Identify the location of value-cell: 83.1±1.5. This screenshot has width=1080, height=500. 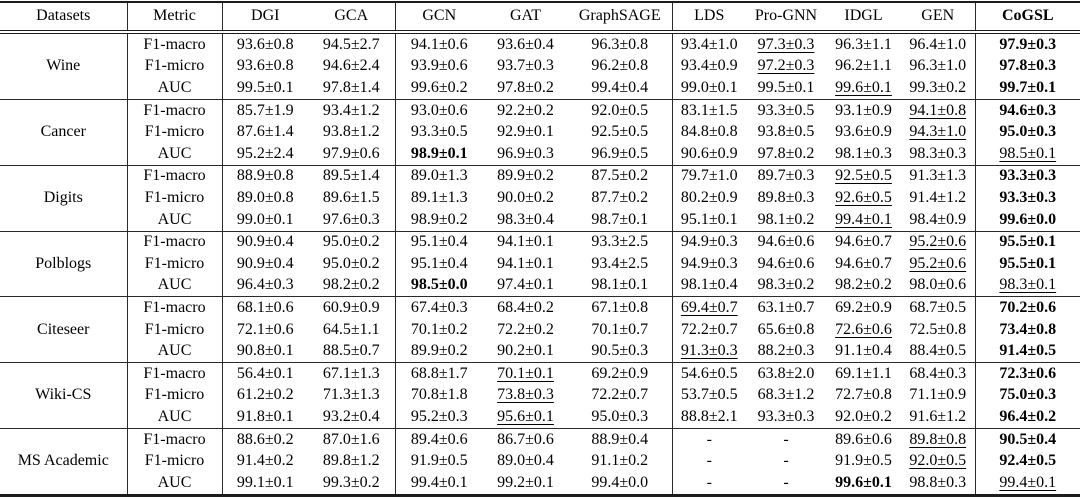
(708, 110).